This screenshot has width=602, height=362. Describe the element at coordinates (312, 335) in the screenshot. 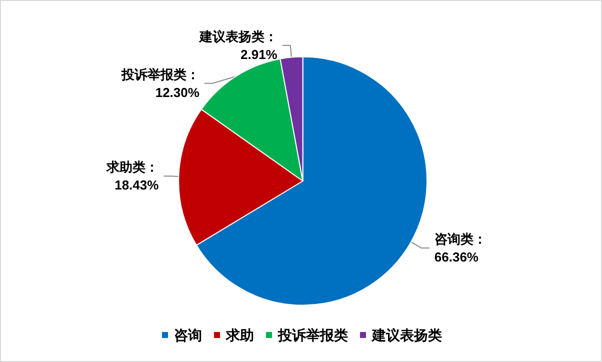

I see `legend-label: 投诉举报类` at that location.